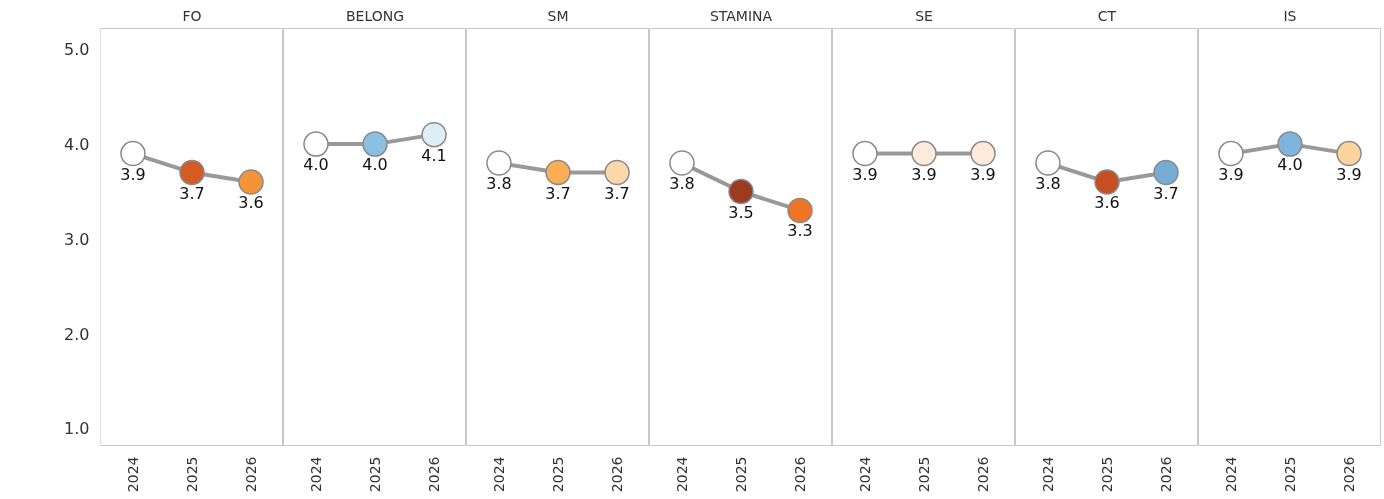 The image size is (1384, 499). I want to click on chart-title: BELONG, so click(375, 15).